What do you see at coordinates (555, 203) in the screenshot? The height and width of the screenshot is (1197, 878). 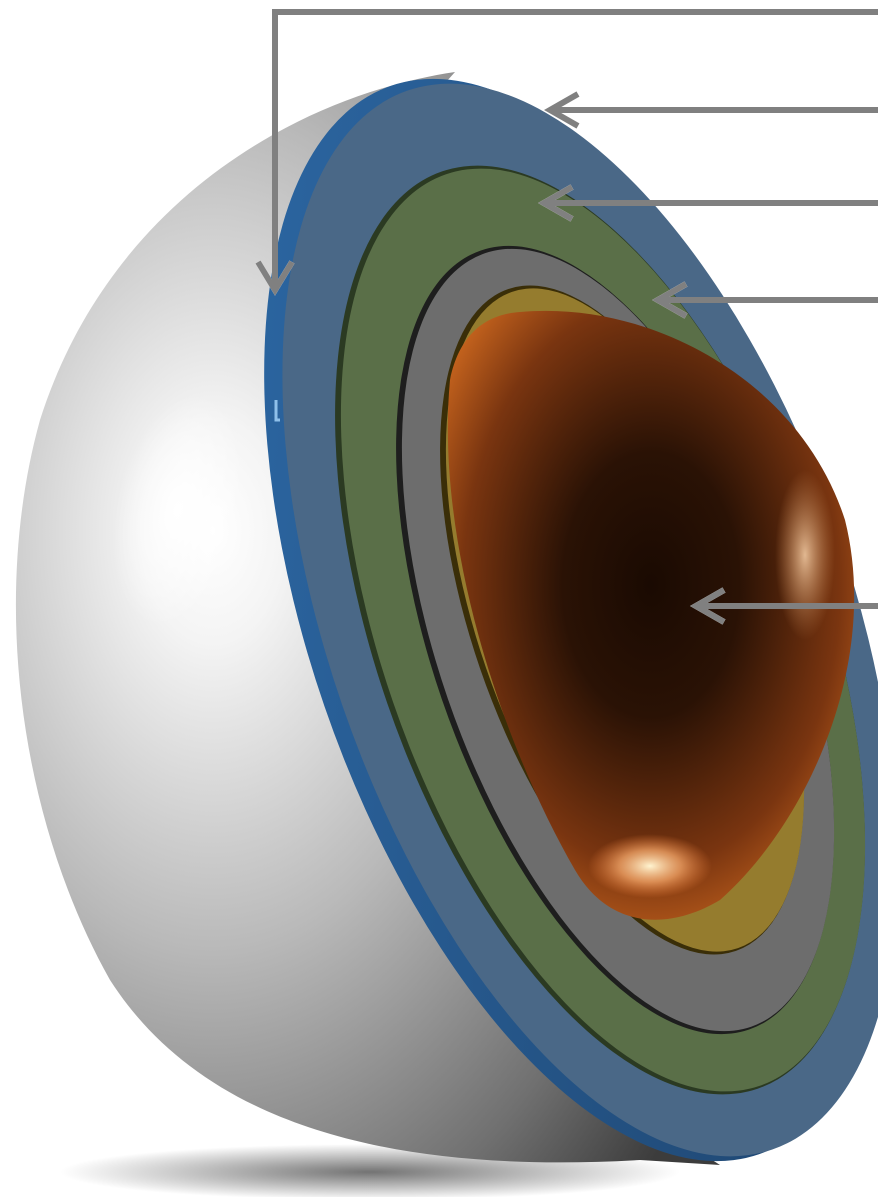 I see `arrow-green-ring-head` at bounding box center [555, 203].